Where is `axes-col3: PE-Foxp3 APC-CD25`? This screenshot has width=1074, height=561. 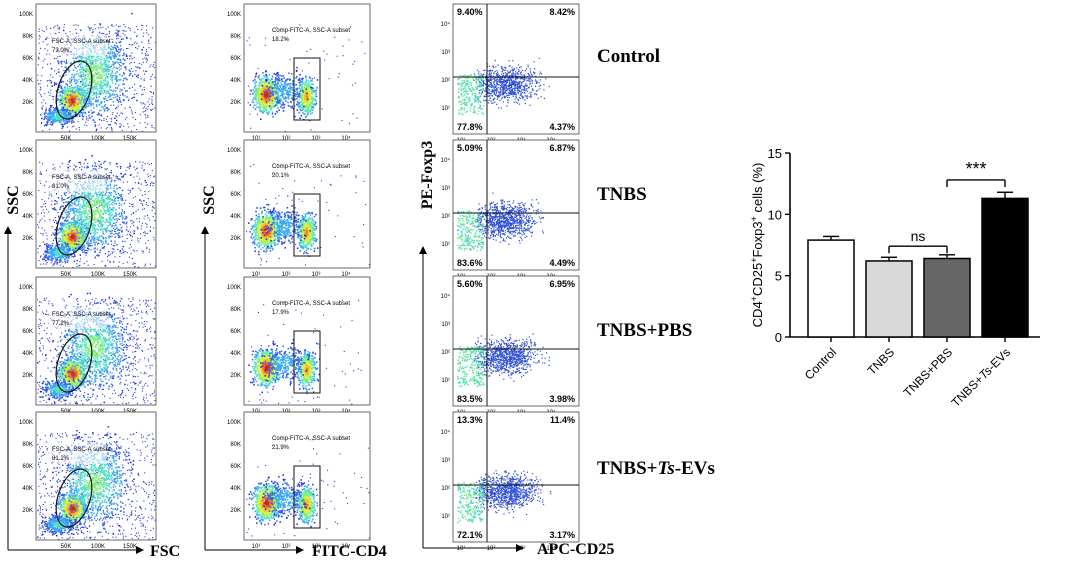
axes-col3: PE-Foxp3 APC-CD25 is located at coordinates (516, 349).